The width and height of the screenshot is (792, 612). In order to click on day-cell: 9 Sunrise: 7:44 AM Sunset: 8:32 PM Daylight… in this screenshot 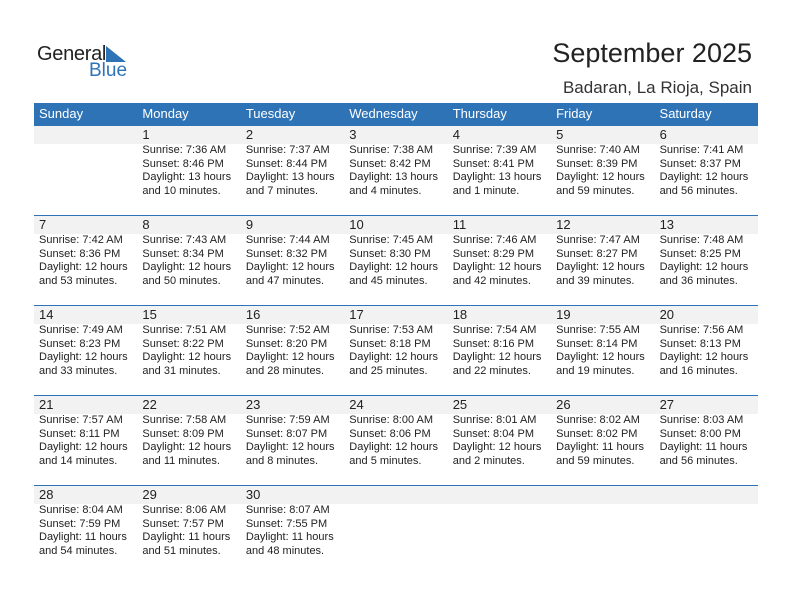, I will do `click(292, 261)`.